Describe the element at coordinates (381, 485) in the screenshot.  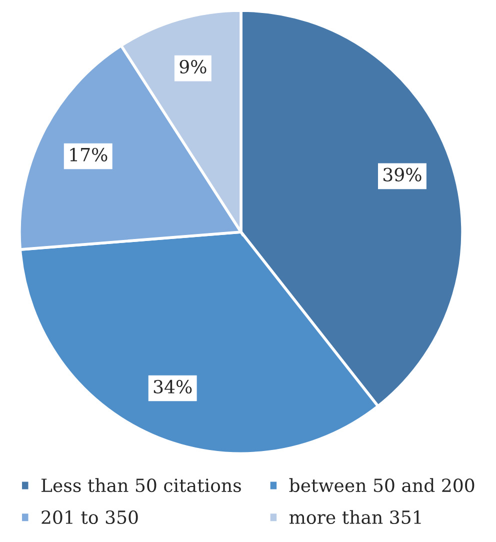
I see `legend-label: between 50 and 200` at that location.